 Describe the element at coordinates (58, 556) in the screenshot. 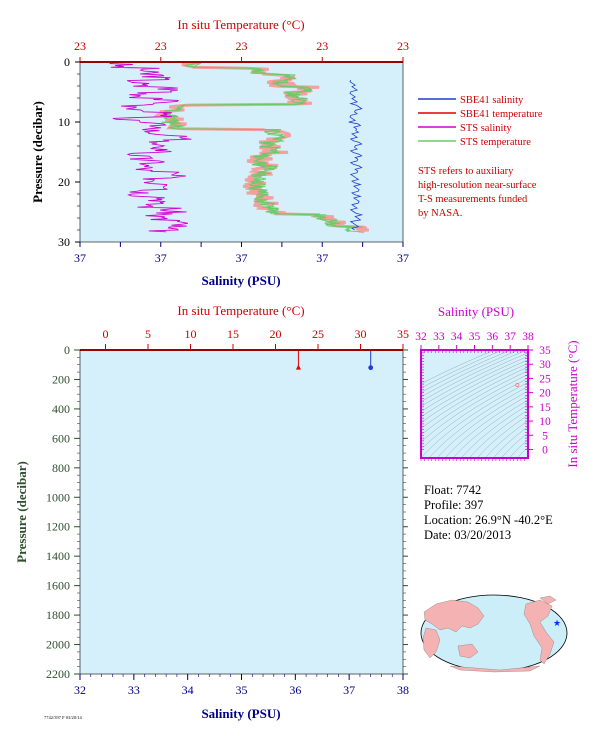

I see `y-tick-label: 1400` at that location.